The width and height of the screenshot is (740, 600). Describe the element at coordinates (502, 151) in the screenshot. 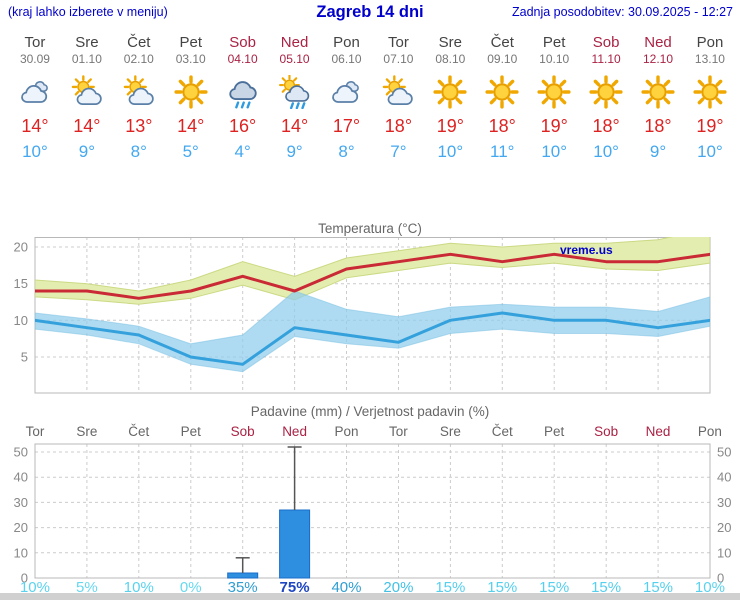

I see `min-temperature: 11°` at that location.